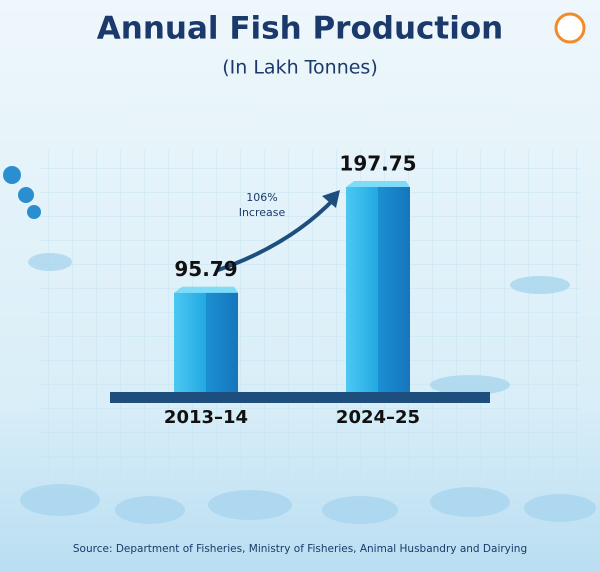 The width and height of the screenshot is (600, 572). What do you see at coordinates (277, 234) in the screenshot?
I see `arrow` at bounding box center [277, 234].